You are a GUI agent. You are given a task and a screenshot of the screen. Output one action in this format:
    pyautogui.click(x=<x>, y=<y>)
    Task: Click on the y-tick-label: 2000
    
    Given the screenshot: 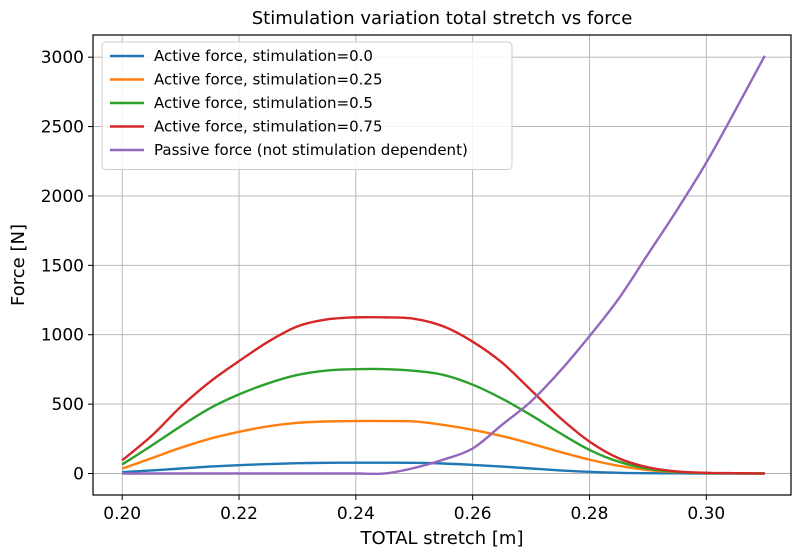 What is the action you would take?
    pyautogui.click(x=62, y=197)
    